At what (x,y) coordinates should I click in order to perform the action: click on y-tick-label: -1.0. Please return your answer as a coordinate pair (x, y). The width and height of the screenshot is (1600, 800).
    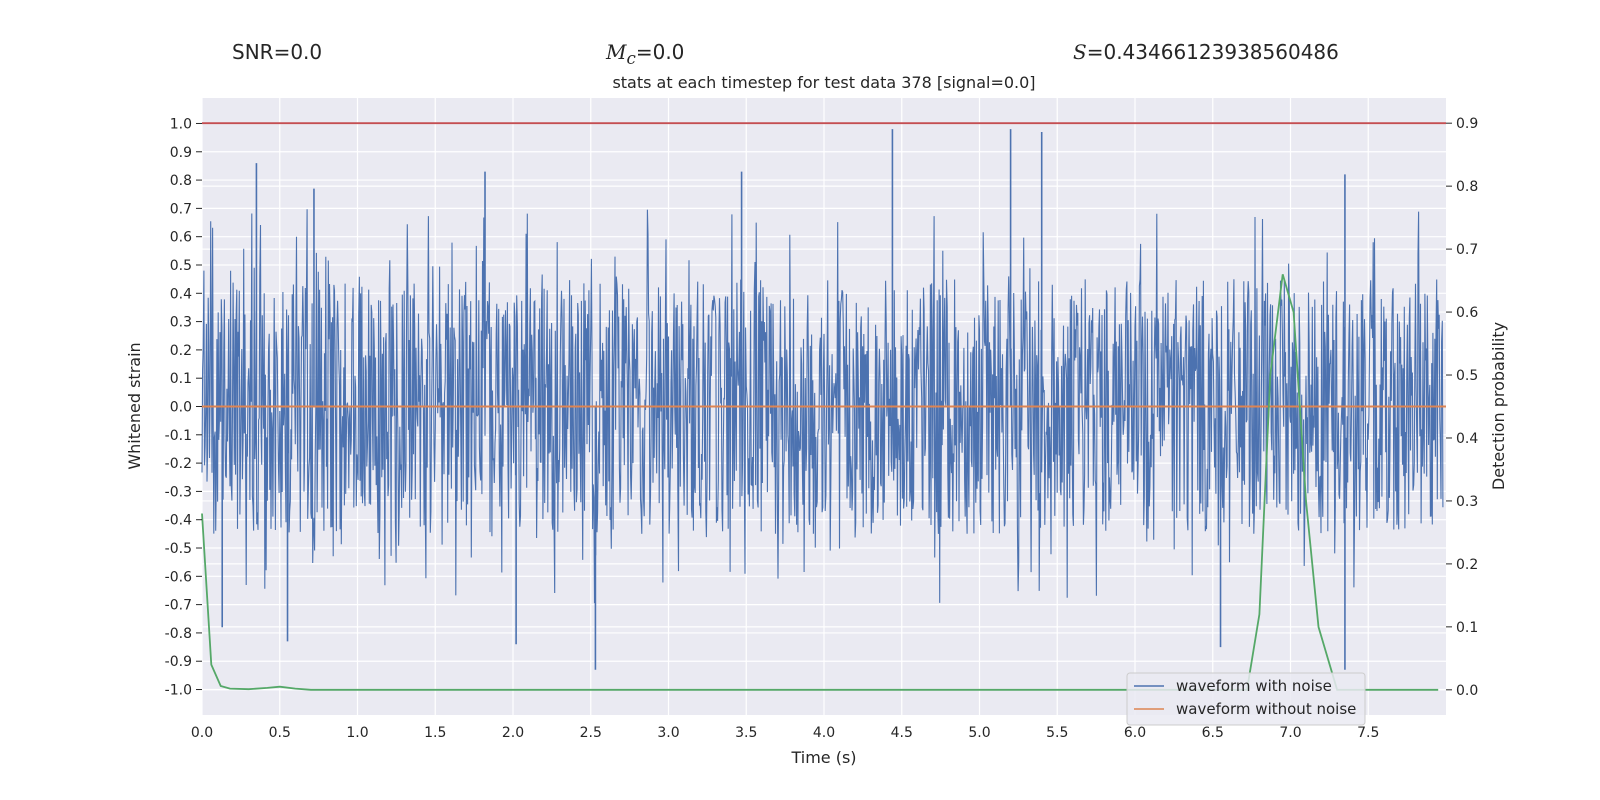
    Looking at the image, I should click on (178, 691).